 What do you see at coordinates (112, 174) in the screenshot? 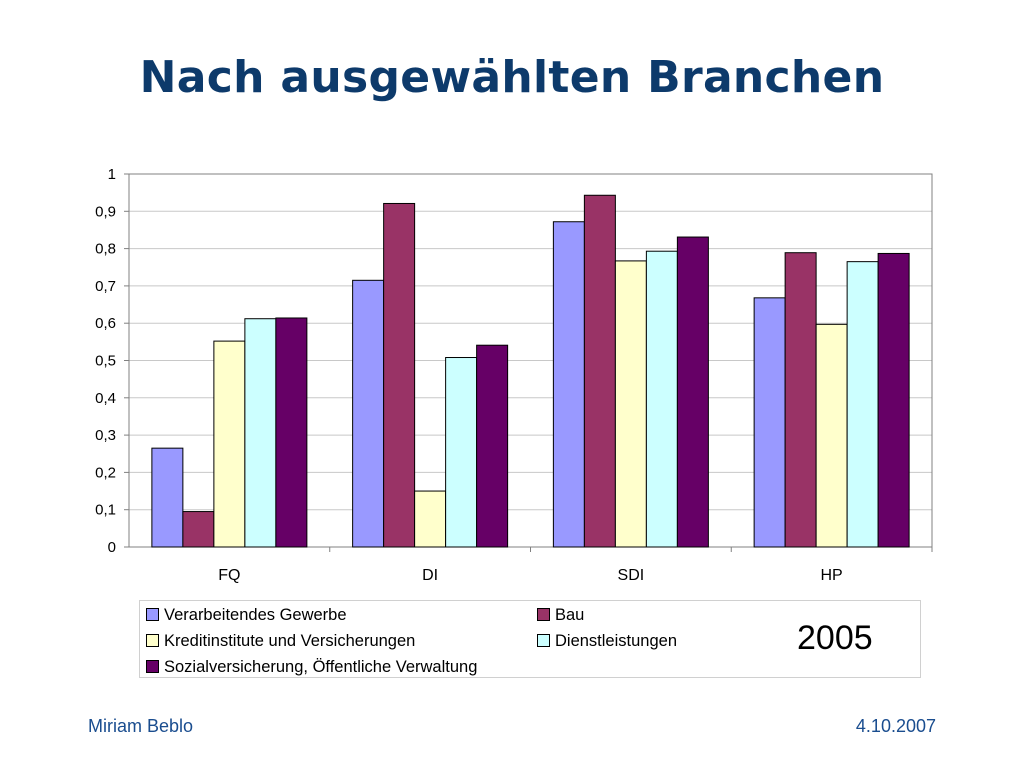
I see `y-tick-label: 1` at bounding box center [112, 174].